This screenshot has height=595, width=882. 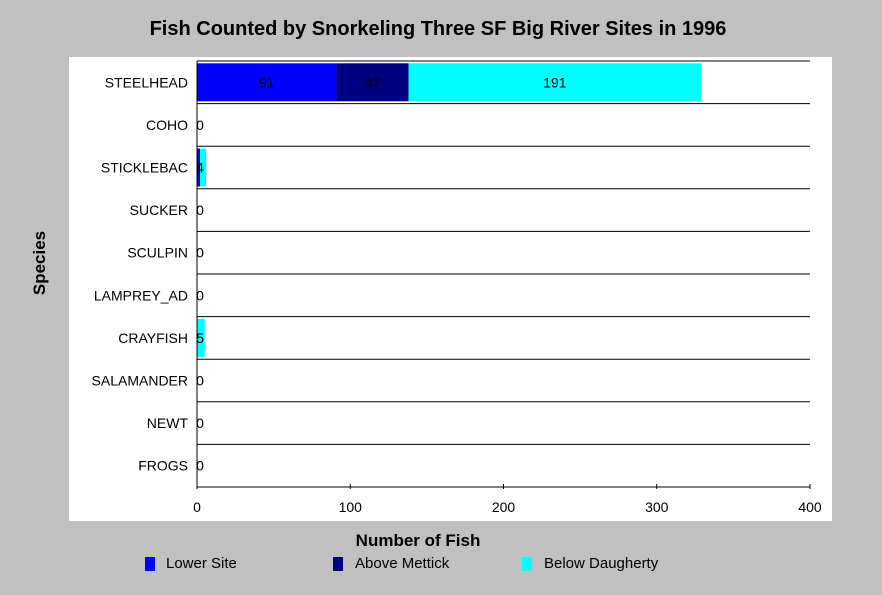 What do you see at coordinates (657, 507) in the screenshot?
I see `x-tick-label: 300` at bounding box center [657, 507].